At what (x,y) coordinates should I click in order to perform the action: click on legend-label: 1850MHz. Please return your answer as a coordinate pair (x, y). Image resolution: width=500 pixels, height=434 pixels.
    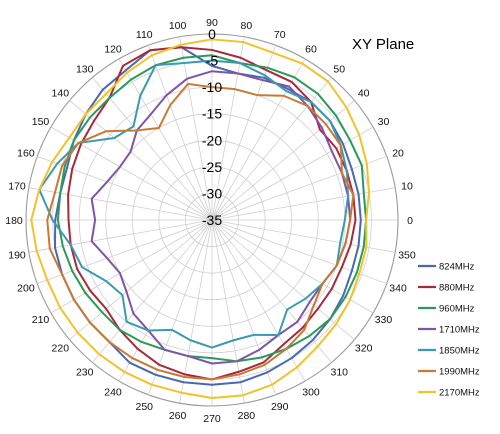
    Looking at the image, I should click on (459, 351).